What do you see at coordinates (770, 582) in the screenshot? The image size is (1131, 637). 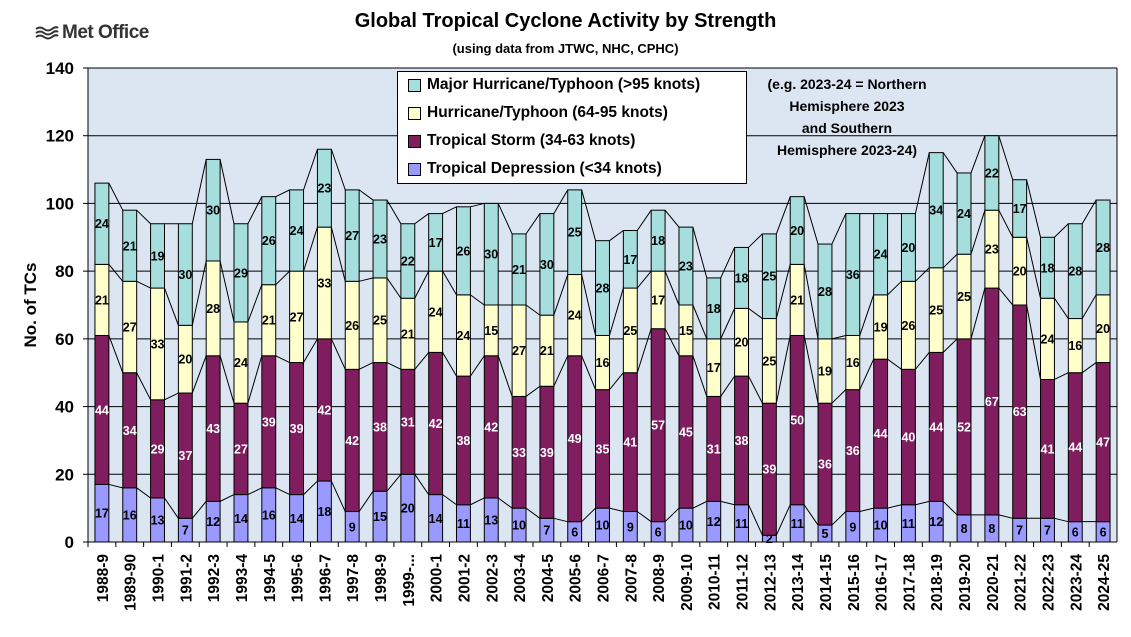 I see `x-tick-label: 2012-13` at bounding box center [770, 582].